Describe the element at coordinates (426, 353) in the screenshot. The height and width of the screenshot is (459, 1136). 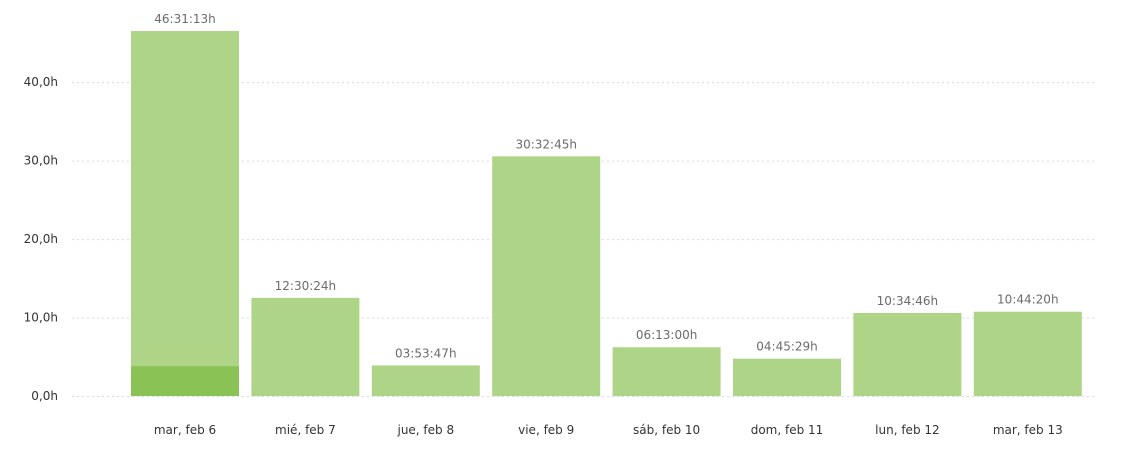
I see `bar-value-label: 03:53:47h` at that location.